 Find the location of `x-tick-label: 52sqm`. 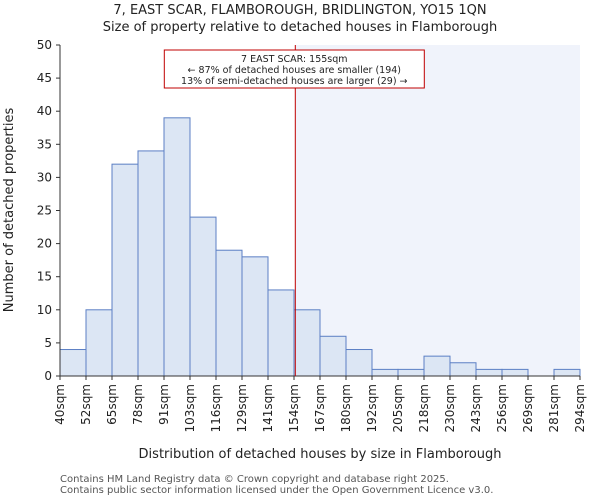

x-tick-label: 52sqm is located at coordinates (86, 404).